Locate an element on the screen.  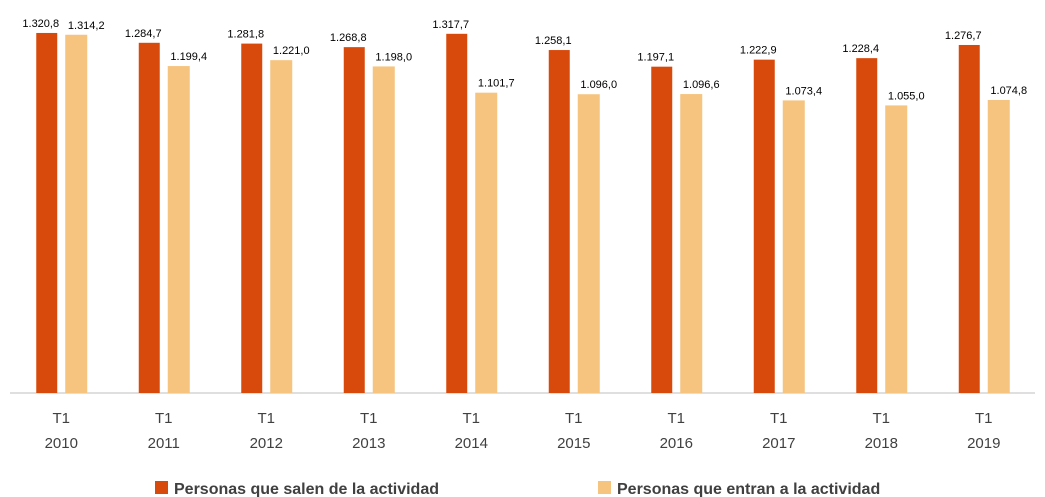
data-label: 1.199,4 is located at coordinates (188, 57).